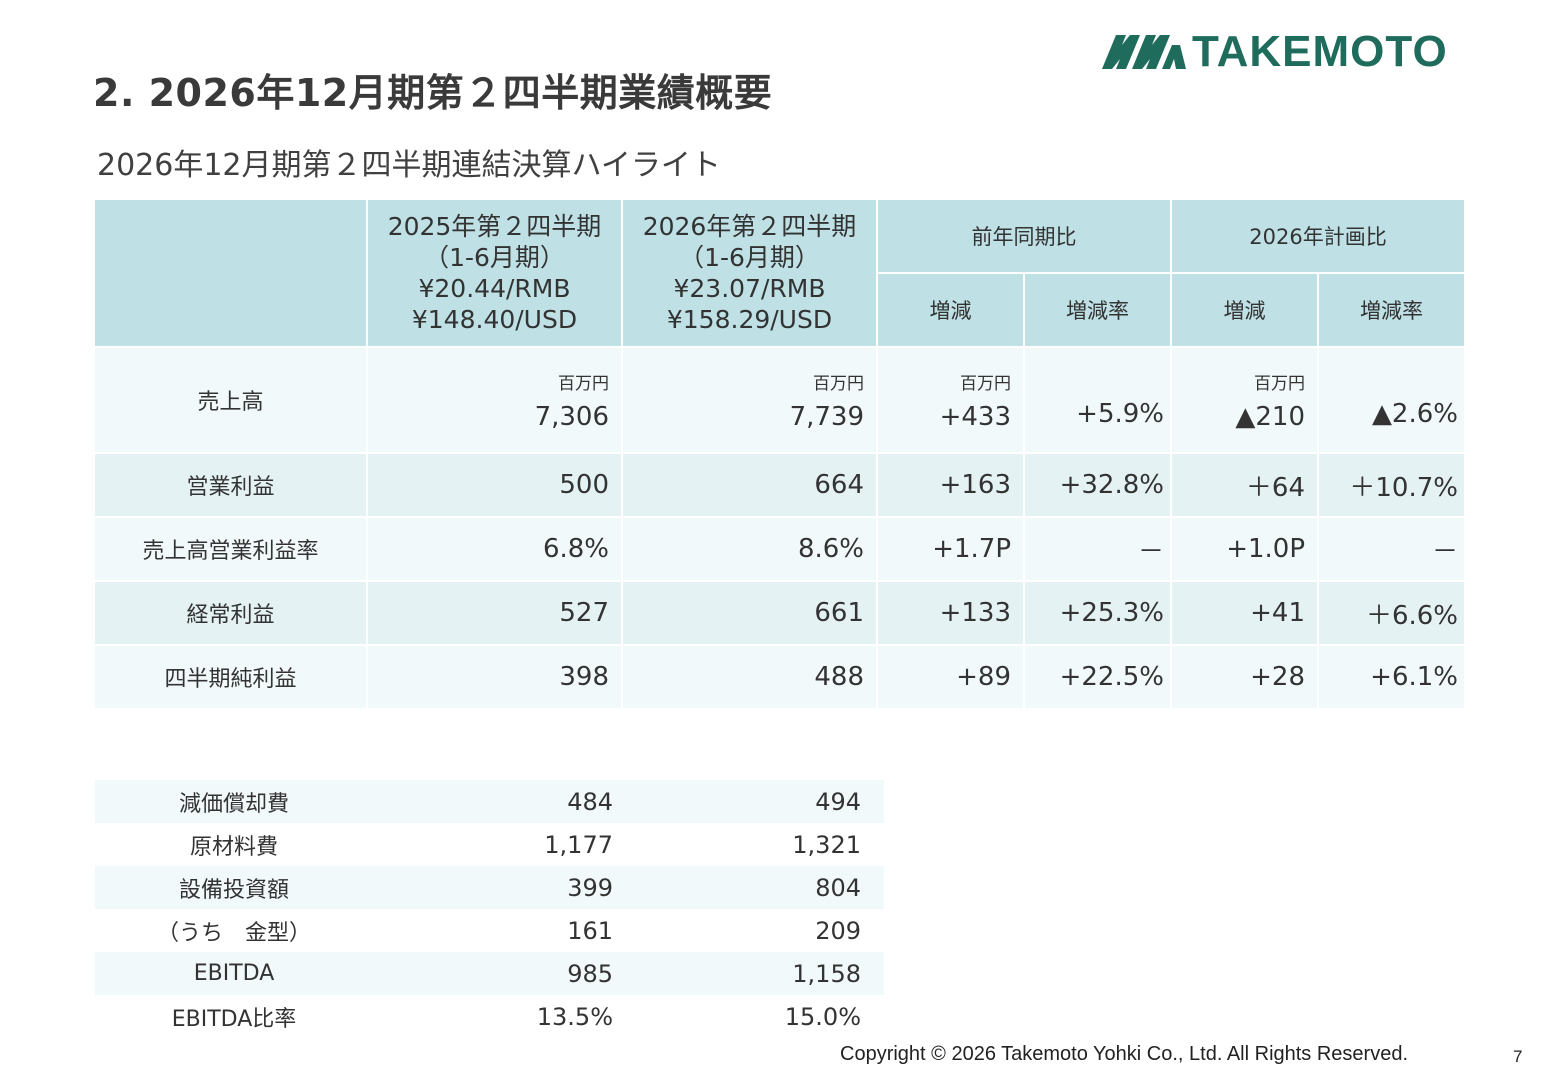 This screenshot has height=1080, width=1560. I want to click on table-row: EBITDA 985 1,158, so click(489, 973).